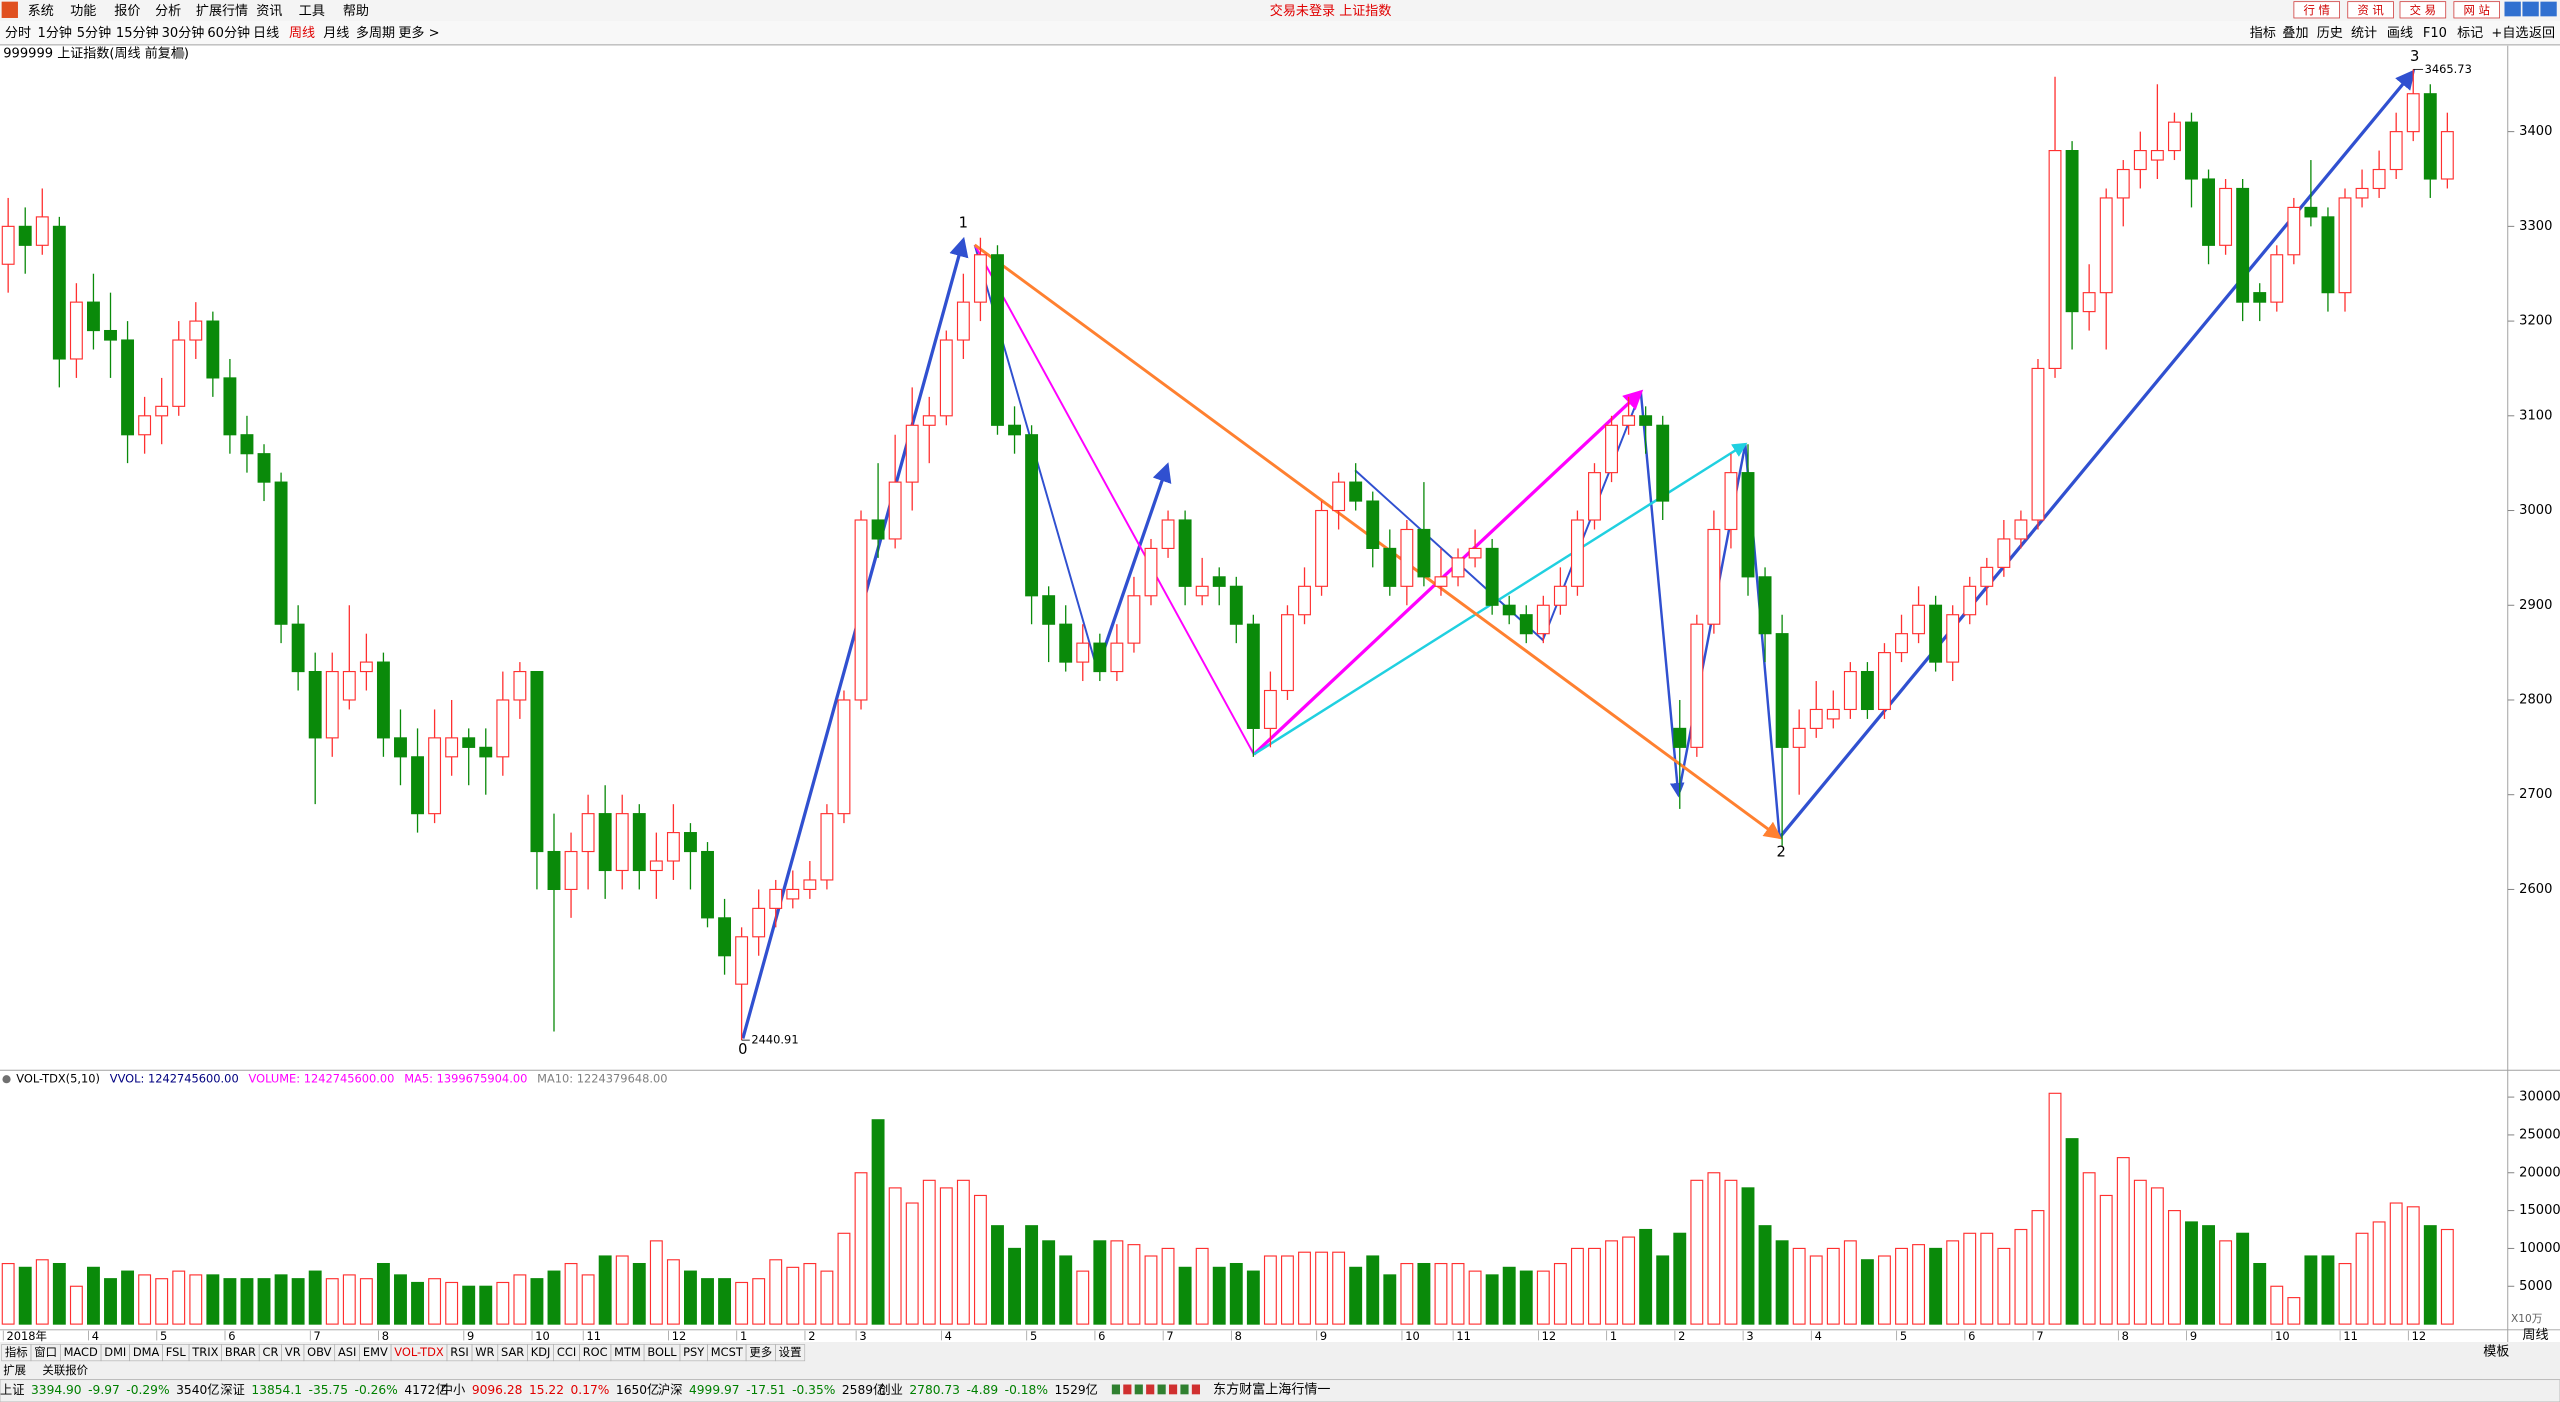 This screenshot has width=2560, height=1402. Describe the element at coordinates (302, 33) in the screenshot. I see `period-button: 周线` at that location.